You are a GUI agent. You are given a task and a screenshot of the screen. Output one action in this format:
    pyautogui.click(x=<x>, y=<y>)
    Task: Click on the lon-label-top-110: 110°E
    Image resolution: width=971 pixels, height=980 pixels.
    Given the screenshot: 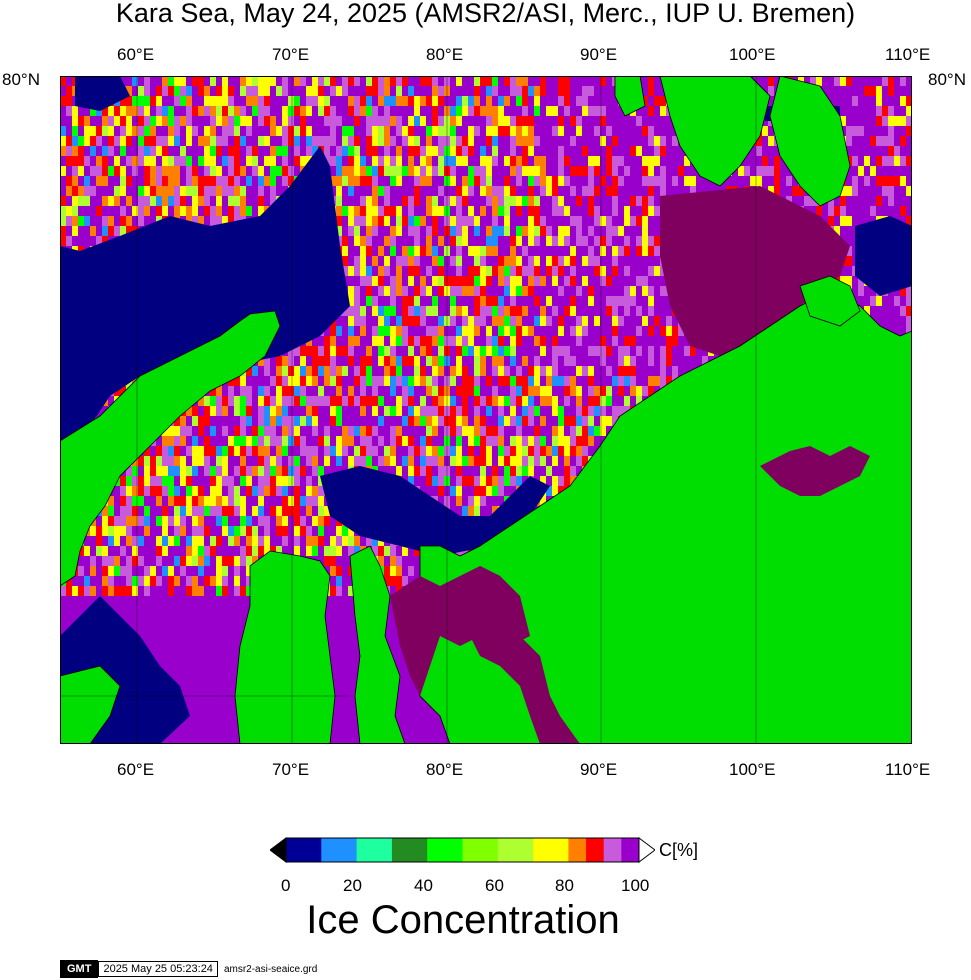 What is the action you would take?
    pyautogui.click(x=908, y=54)
    